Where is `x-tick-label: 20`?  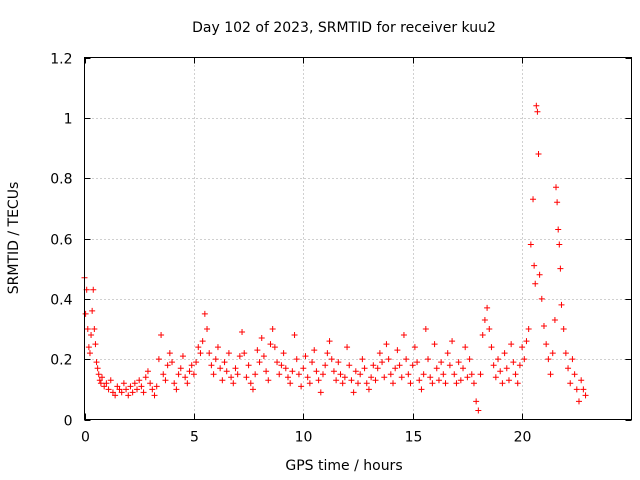
x-tick-label: 20 is located at coordinates (523, 438).